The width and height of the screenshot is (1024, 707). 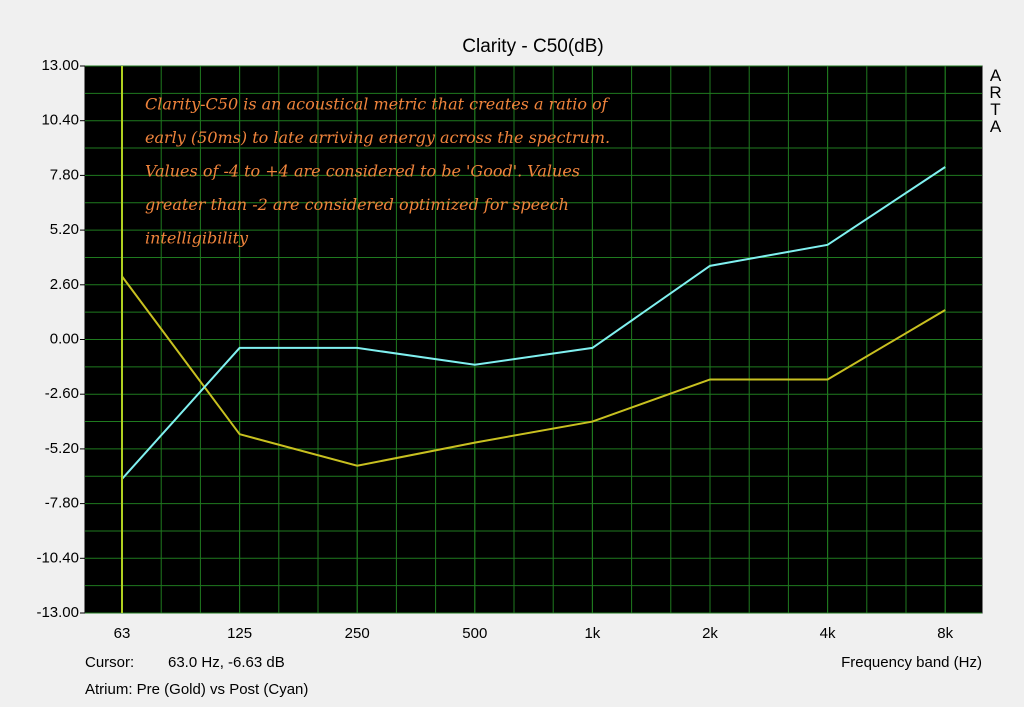 I want to click on x-tick-label: 2k, so click(x=710, y=633).